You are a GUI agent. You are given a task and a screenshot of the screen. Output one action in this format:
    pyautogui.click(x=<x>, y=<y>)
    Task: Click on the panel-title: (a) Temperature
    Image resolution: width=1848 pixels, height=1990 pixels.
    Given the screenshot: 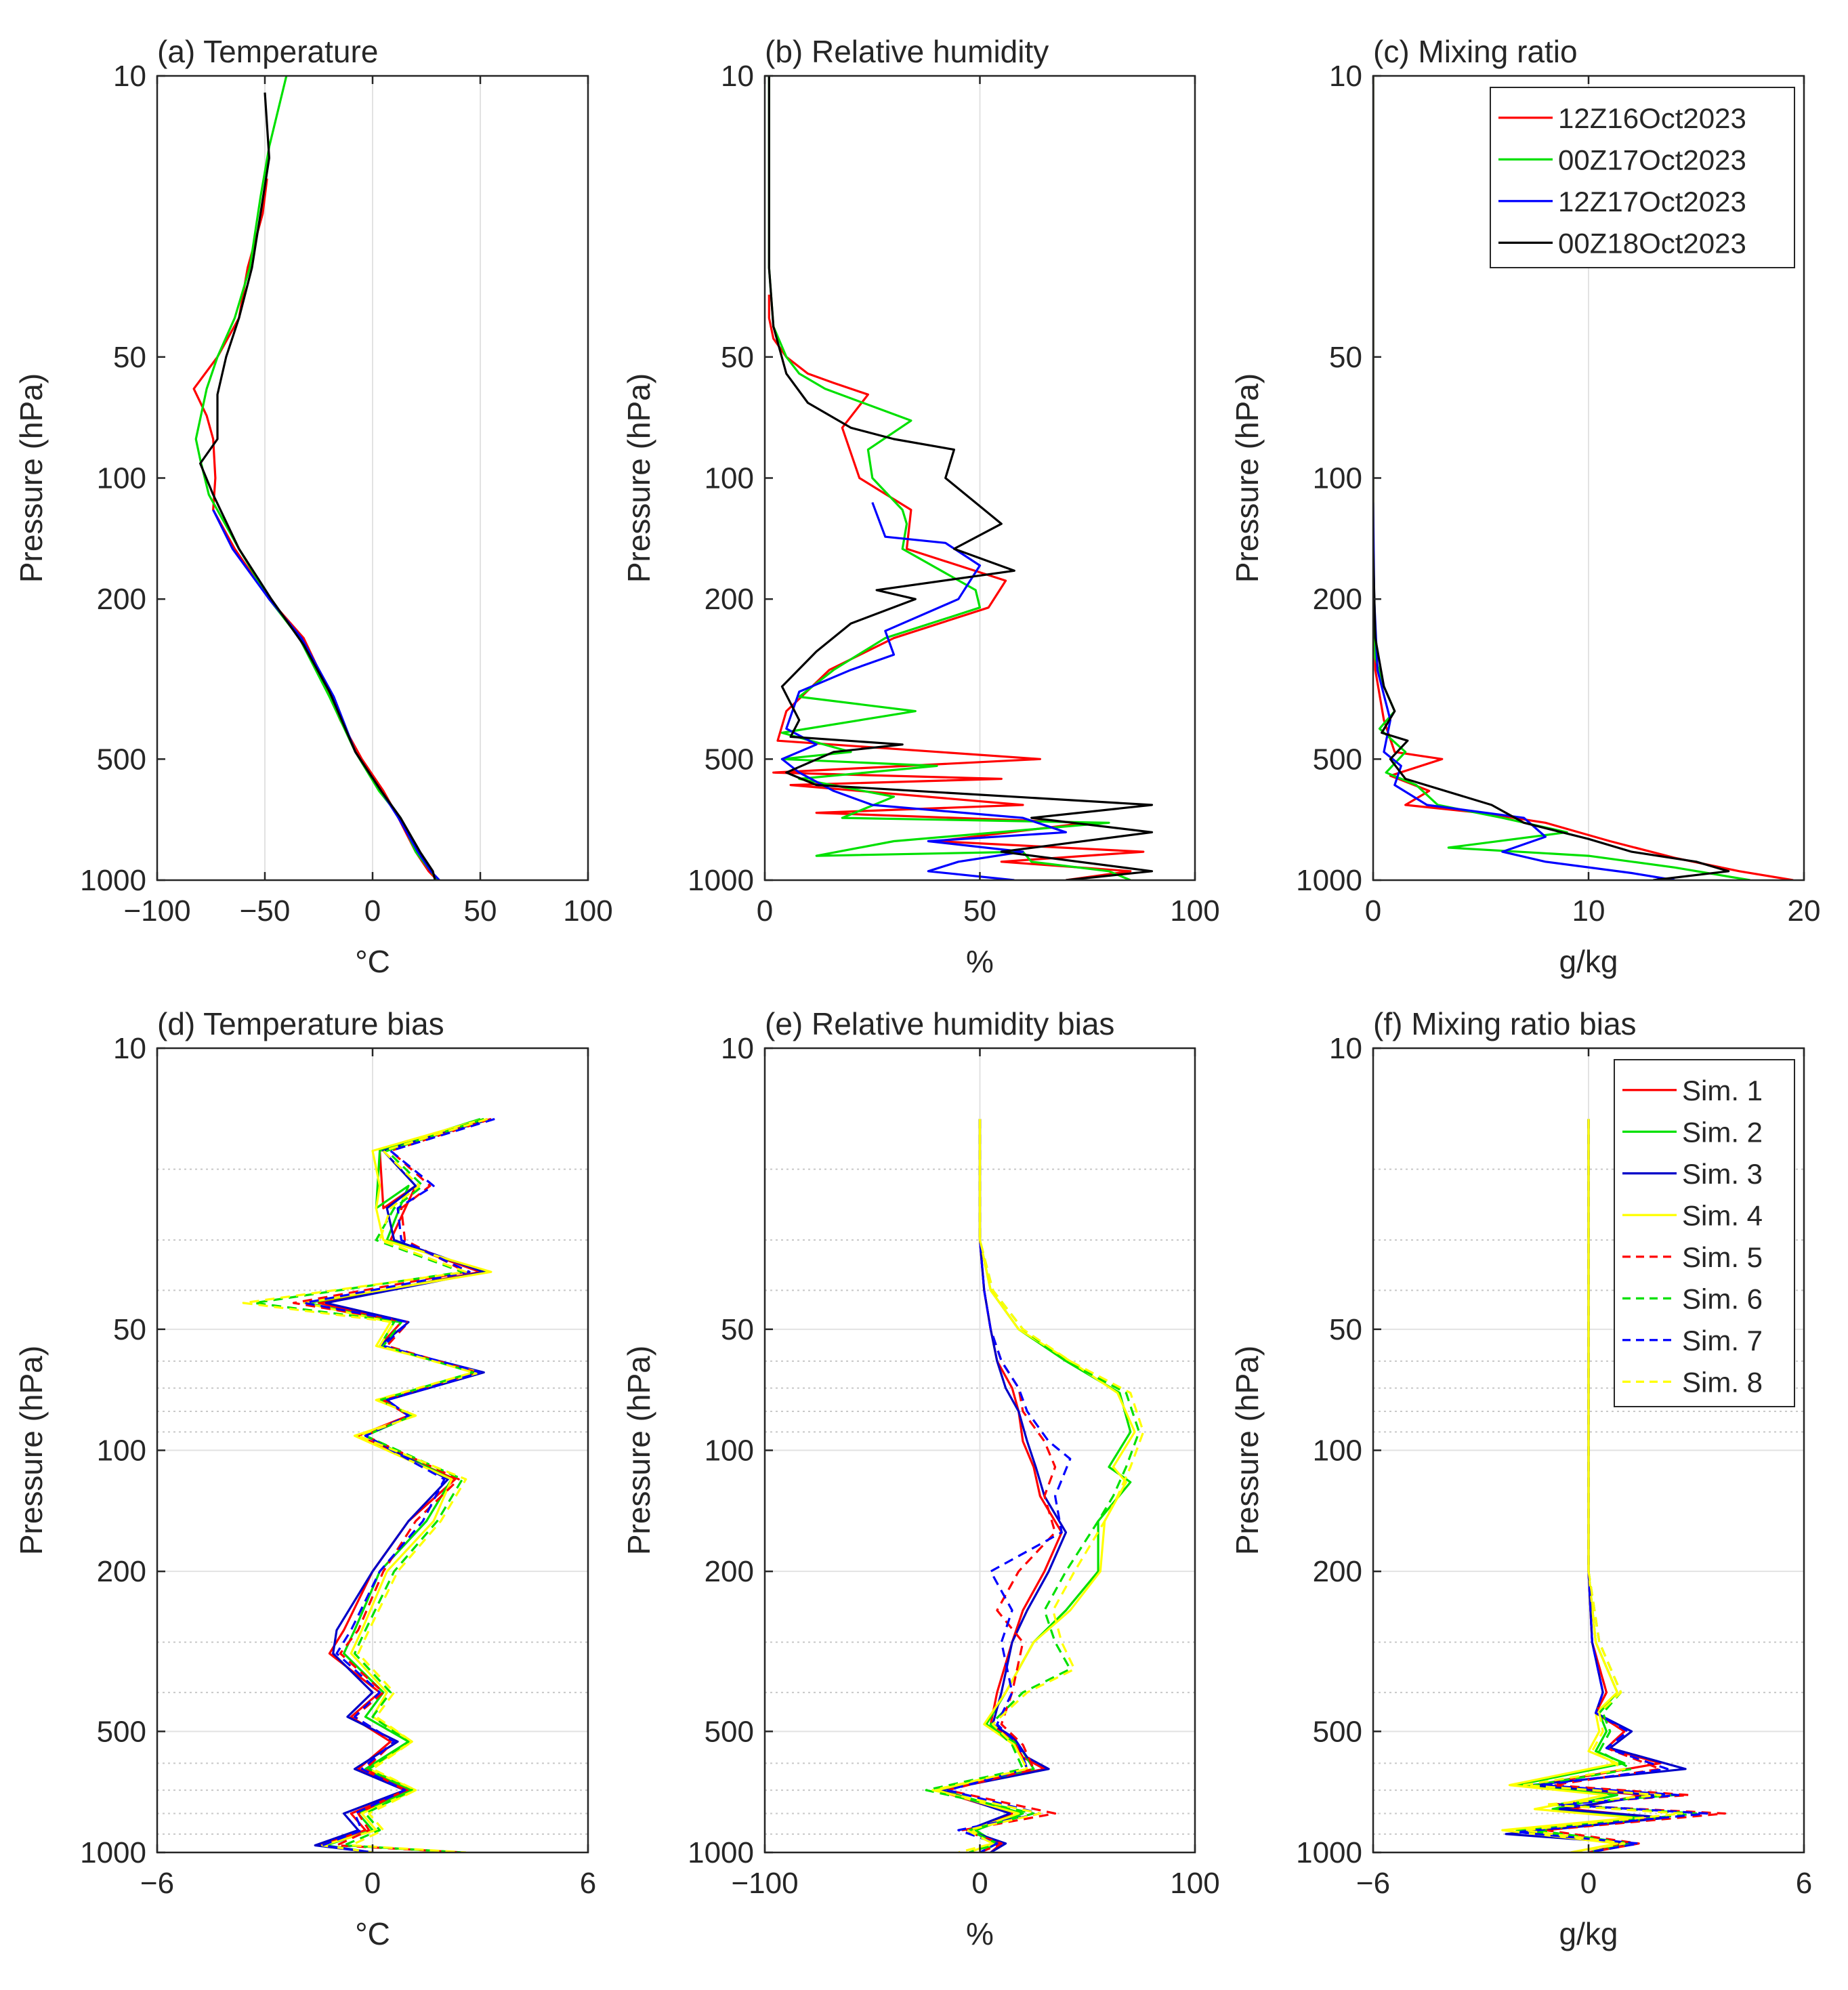 What is the action you would take?
    pyautogui.click(x=267, y=51)
    